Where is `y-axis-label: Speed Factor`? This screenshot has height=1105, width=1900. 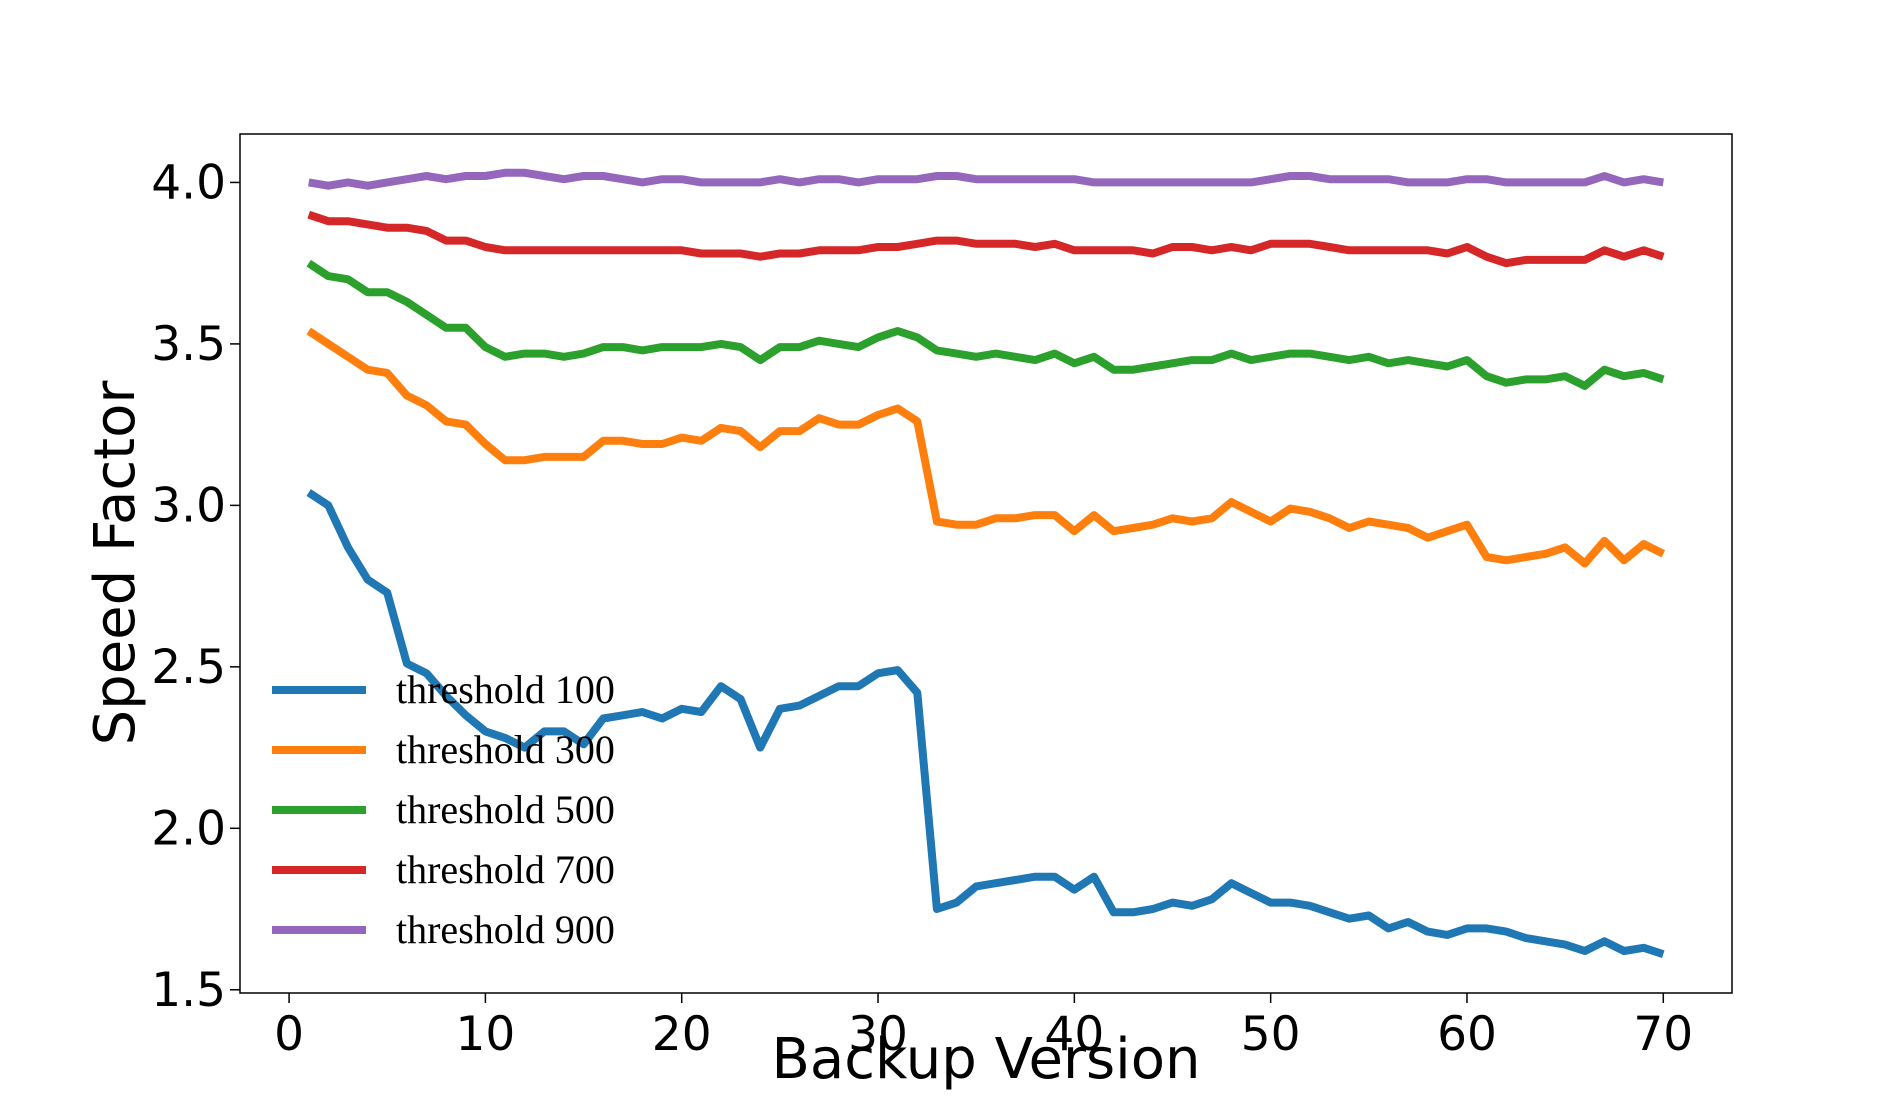
y-axis-label: Speed Factor is located at coordinates (115, 563).